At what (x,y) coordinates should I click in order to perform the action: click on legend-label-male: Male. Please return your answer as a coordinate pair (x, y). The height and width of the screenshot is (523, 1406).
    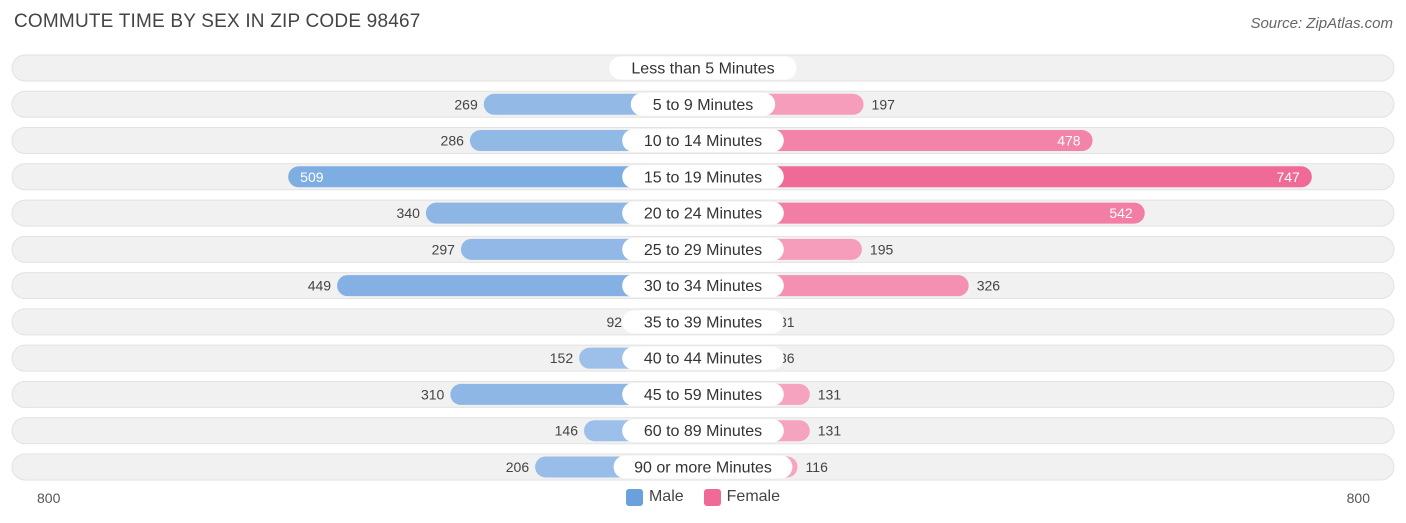
    Looking at the image, I should click on (666, 496).